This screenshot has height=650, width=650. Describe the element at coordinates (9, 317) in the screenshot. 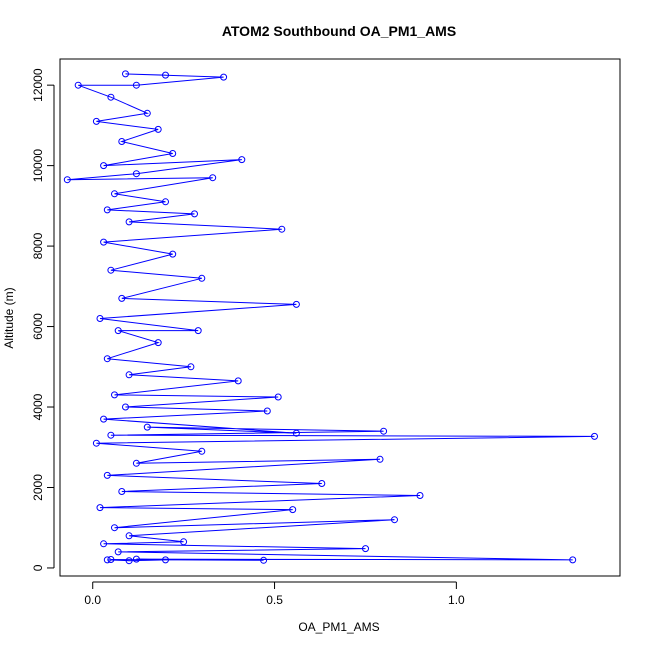

I see `y-axis-label: Altitude (m)` at that location.